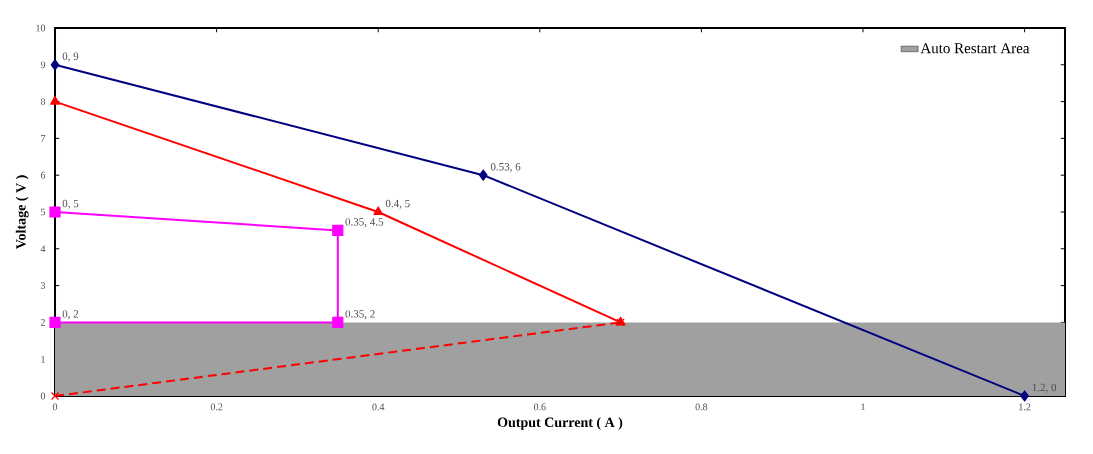 The image size is (1093, 454). Describe the element at coordinates (539, 407) in the screenshot. I see `x-tick-label: 0.6` at that location.